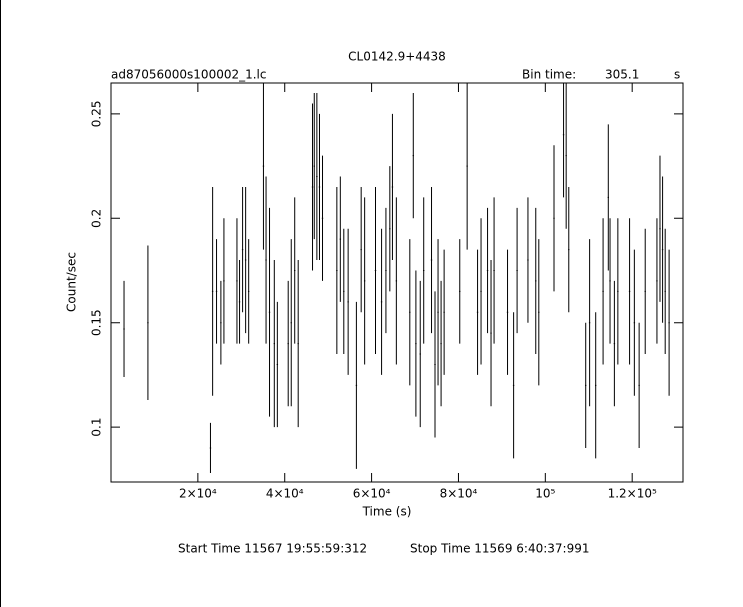 The height and width of the screenshot is (607, 743). What do you see at coordinates (97, 322) in the screenshot?
I see `y-tick-label: 0.15` at bounding box center [97, 322].